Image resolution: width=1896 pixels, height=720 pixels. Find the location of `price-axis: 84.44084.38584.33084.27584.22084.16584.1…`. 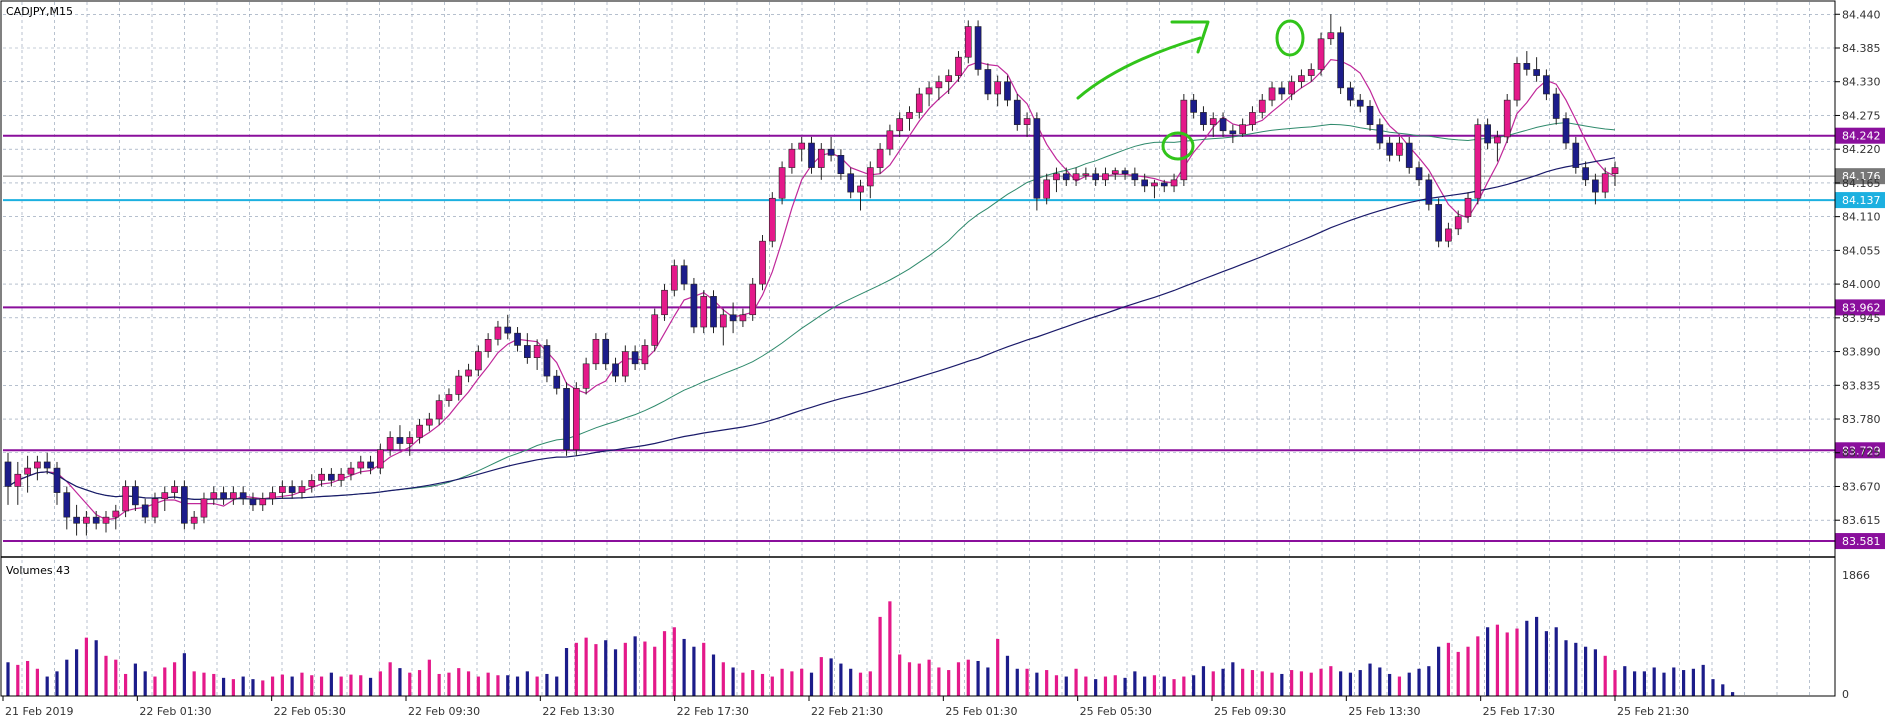

price-axis: 84.44084.38584.33084.27584.22084.16584.1… is located at coordinates (1858, 267).